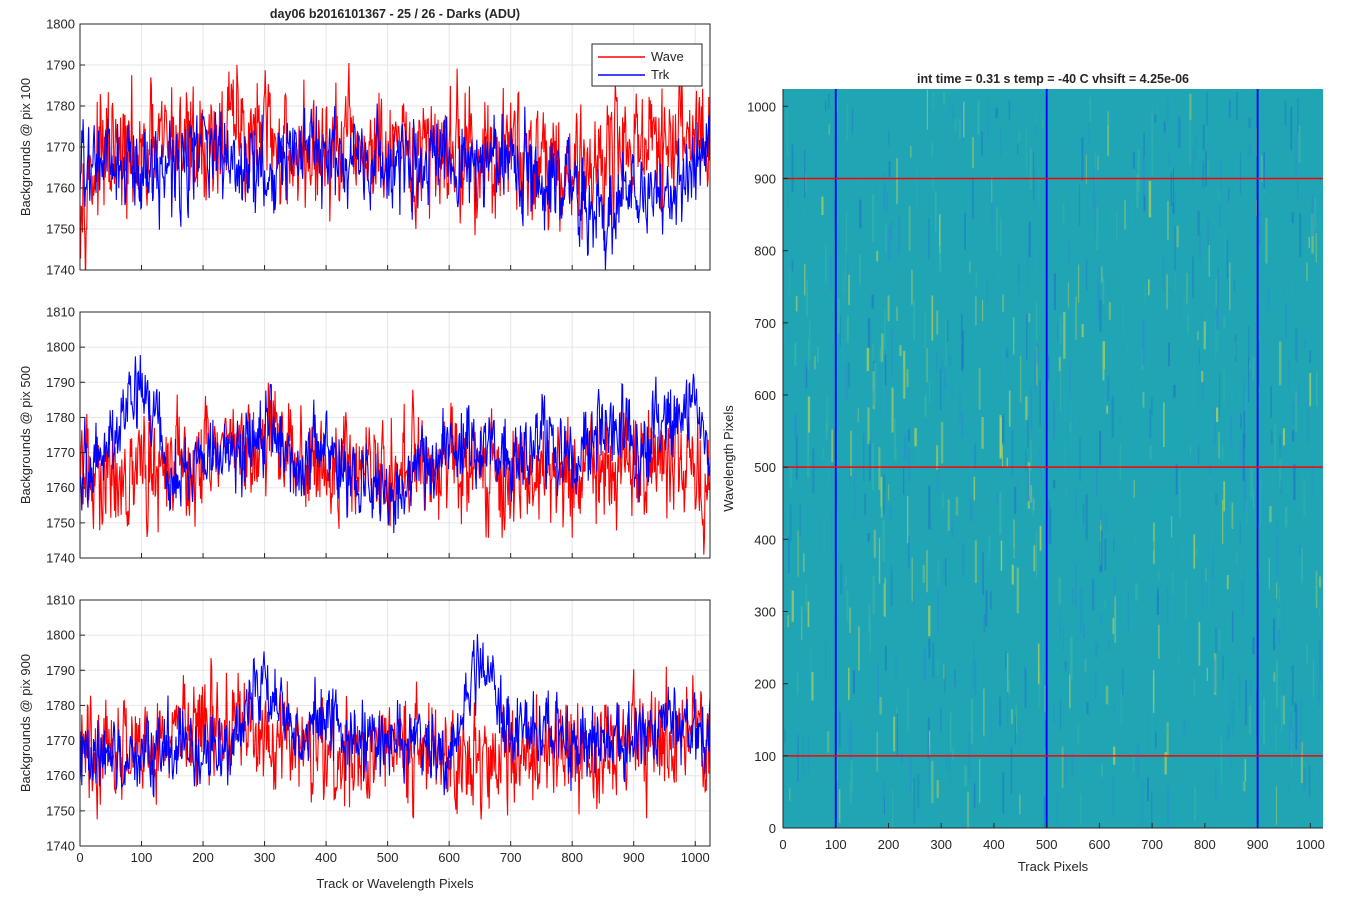 The height and width of the screenshot is (900, 1350). I want to click on y-tick-label: 1800, so click(60, 24).